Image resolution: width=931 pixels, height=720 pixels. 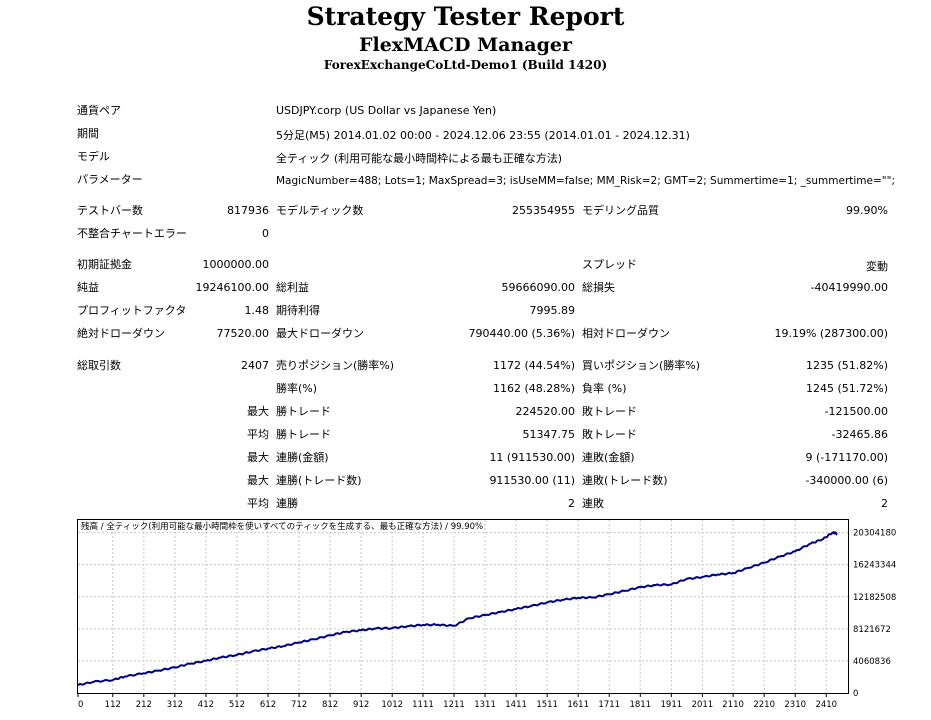 What do you see at coordinates (132, 233) in the screenshot?
I see `mismatch-label: 不整合チャートエラー` at bounding box center [132, 233].